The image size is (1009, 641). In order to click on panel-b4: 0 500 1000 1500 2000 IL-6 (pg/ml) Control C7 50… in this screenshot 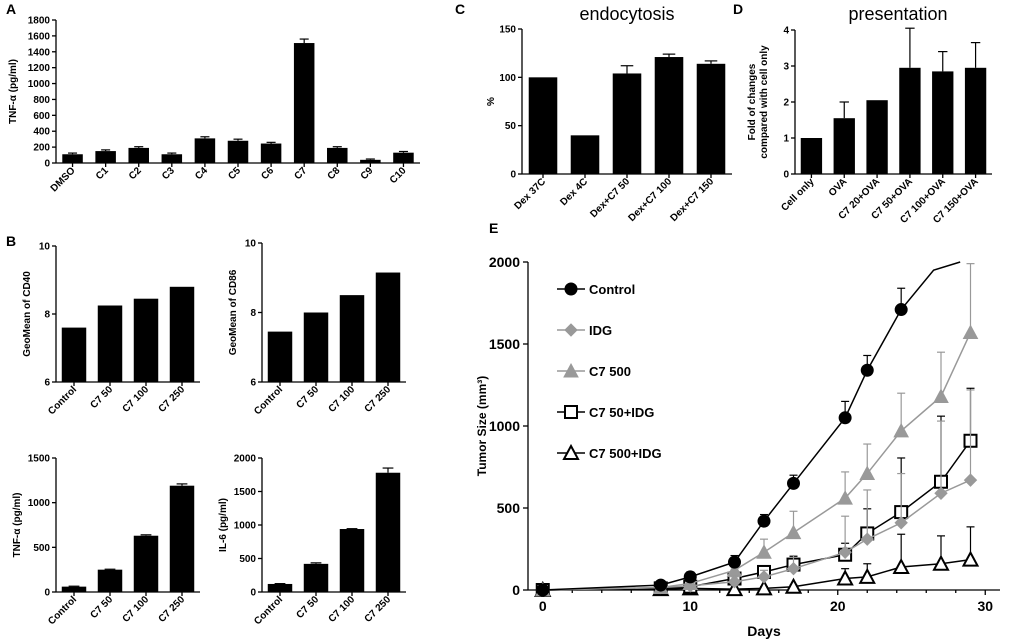, I will do `click(312, 540)`.